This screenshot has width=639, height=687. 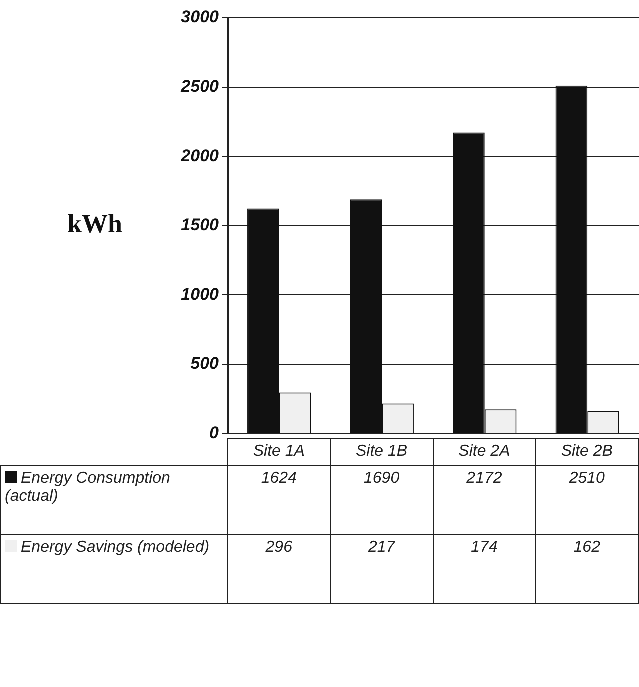 I want to click on y-tick-label: 2500, so click(x=200, y=86).